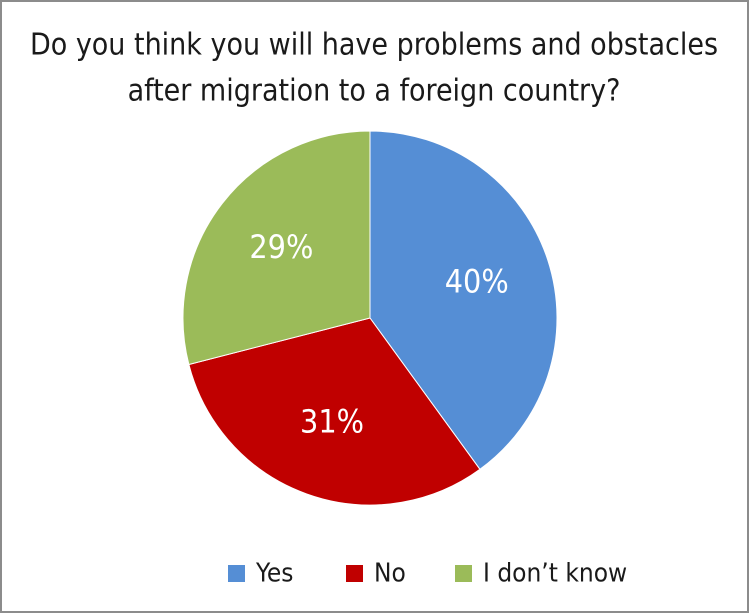  Describe the element at coordinates (274, 574) in the screenshot. I see `legend-label: Yes` at that location.